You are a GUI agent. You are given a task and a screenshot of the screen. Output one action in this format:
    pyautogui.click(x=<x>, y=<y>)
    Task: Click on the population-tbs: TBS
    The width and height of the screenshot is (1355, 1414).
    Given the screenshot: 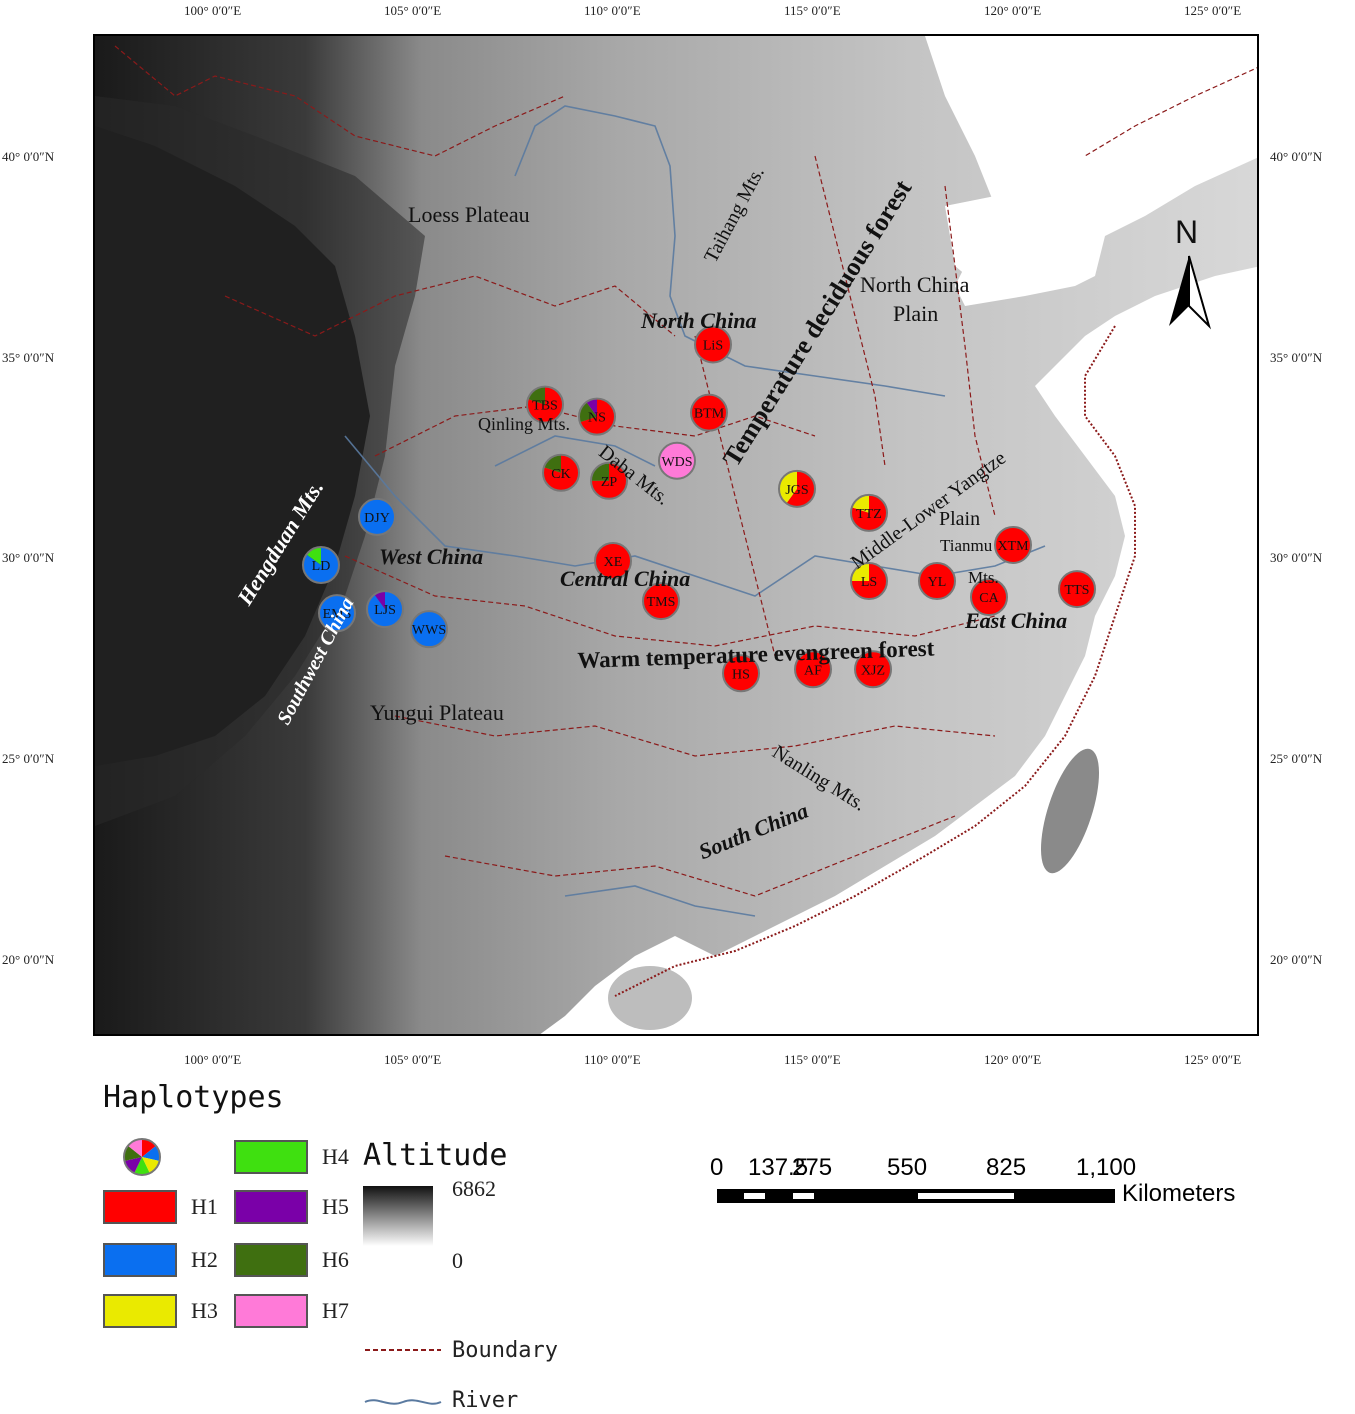 What is the action you would take?
    pyautogui.click(x=545, y=404)
    